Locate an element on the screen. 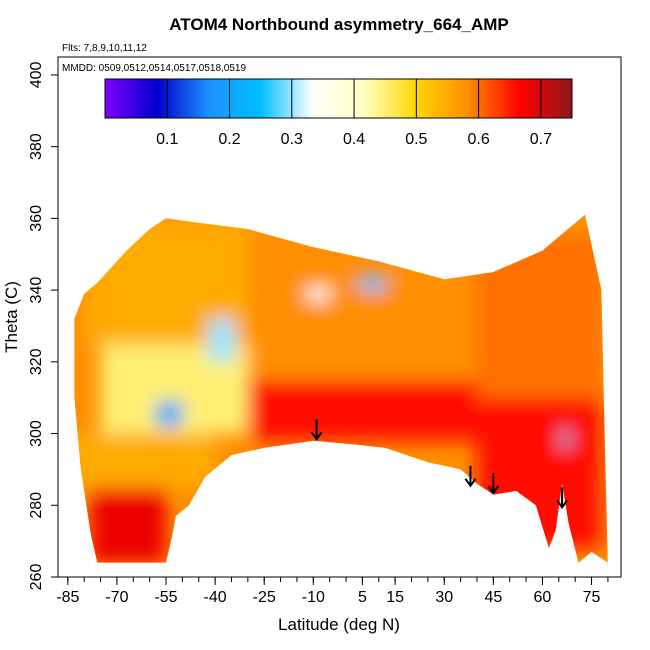  x-tick-label: -25 is located at coordinates (264, 597).